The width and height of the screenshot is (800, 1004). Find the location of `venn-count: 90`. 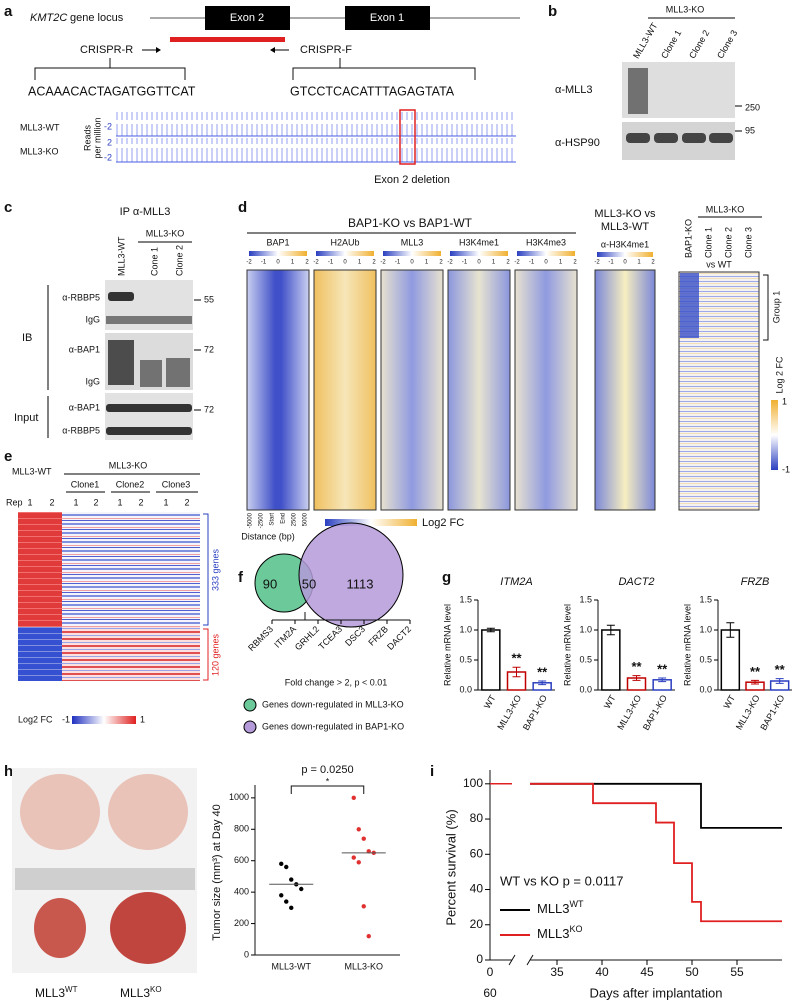

venn-count: 90 is located at coordinates (270, 583).